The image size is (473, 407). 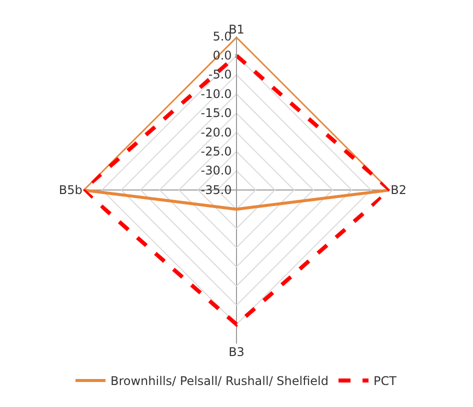 What do you see at coordinates (386, 381) in the screenshot?
I see `legend-label: PCT` at bounding box center [386, 381].